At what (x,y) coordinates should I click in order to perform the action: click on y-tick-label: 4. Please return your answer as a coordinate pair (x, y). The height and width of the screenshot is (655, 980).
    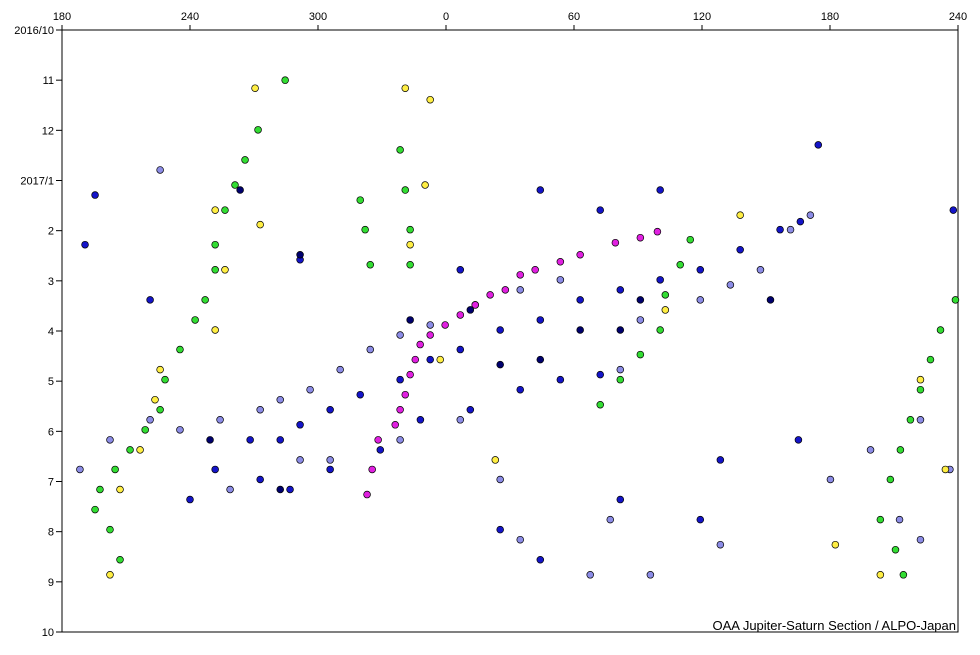
    Looking at the image, I should click on (51, 332).